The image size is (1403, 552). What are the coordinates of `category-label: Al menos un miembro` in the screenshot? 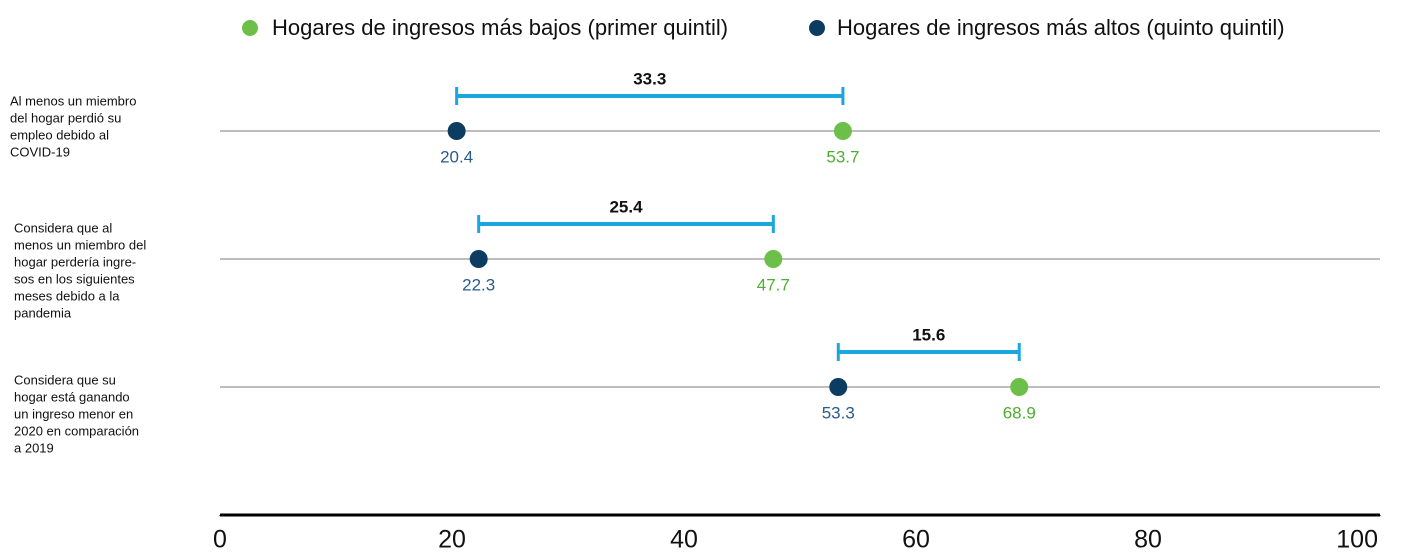 It's located at (73, 100).